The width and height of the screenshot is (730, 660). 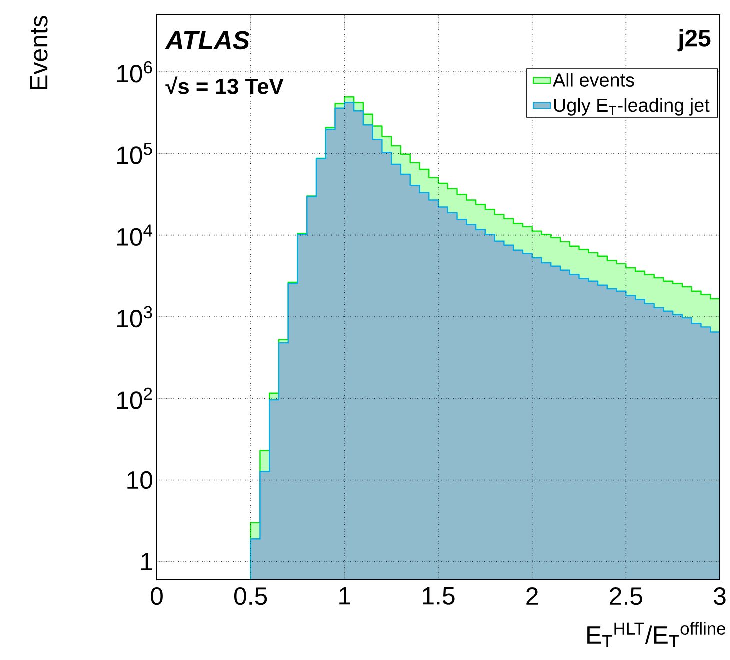 What do you see at coordinates (134, 399) in the screenshot?
I see `y-tick-label: 10$^{2}$` at bounding box center [134, 399].